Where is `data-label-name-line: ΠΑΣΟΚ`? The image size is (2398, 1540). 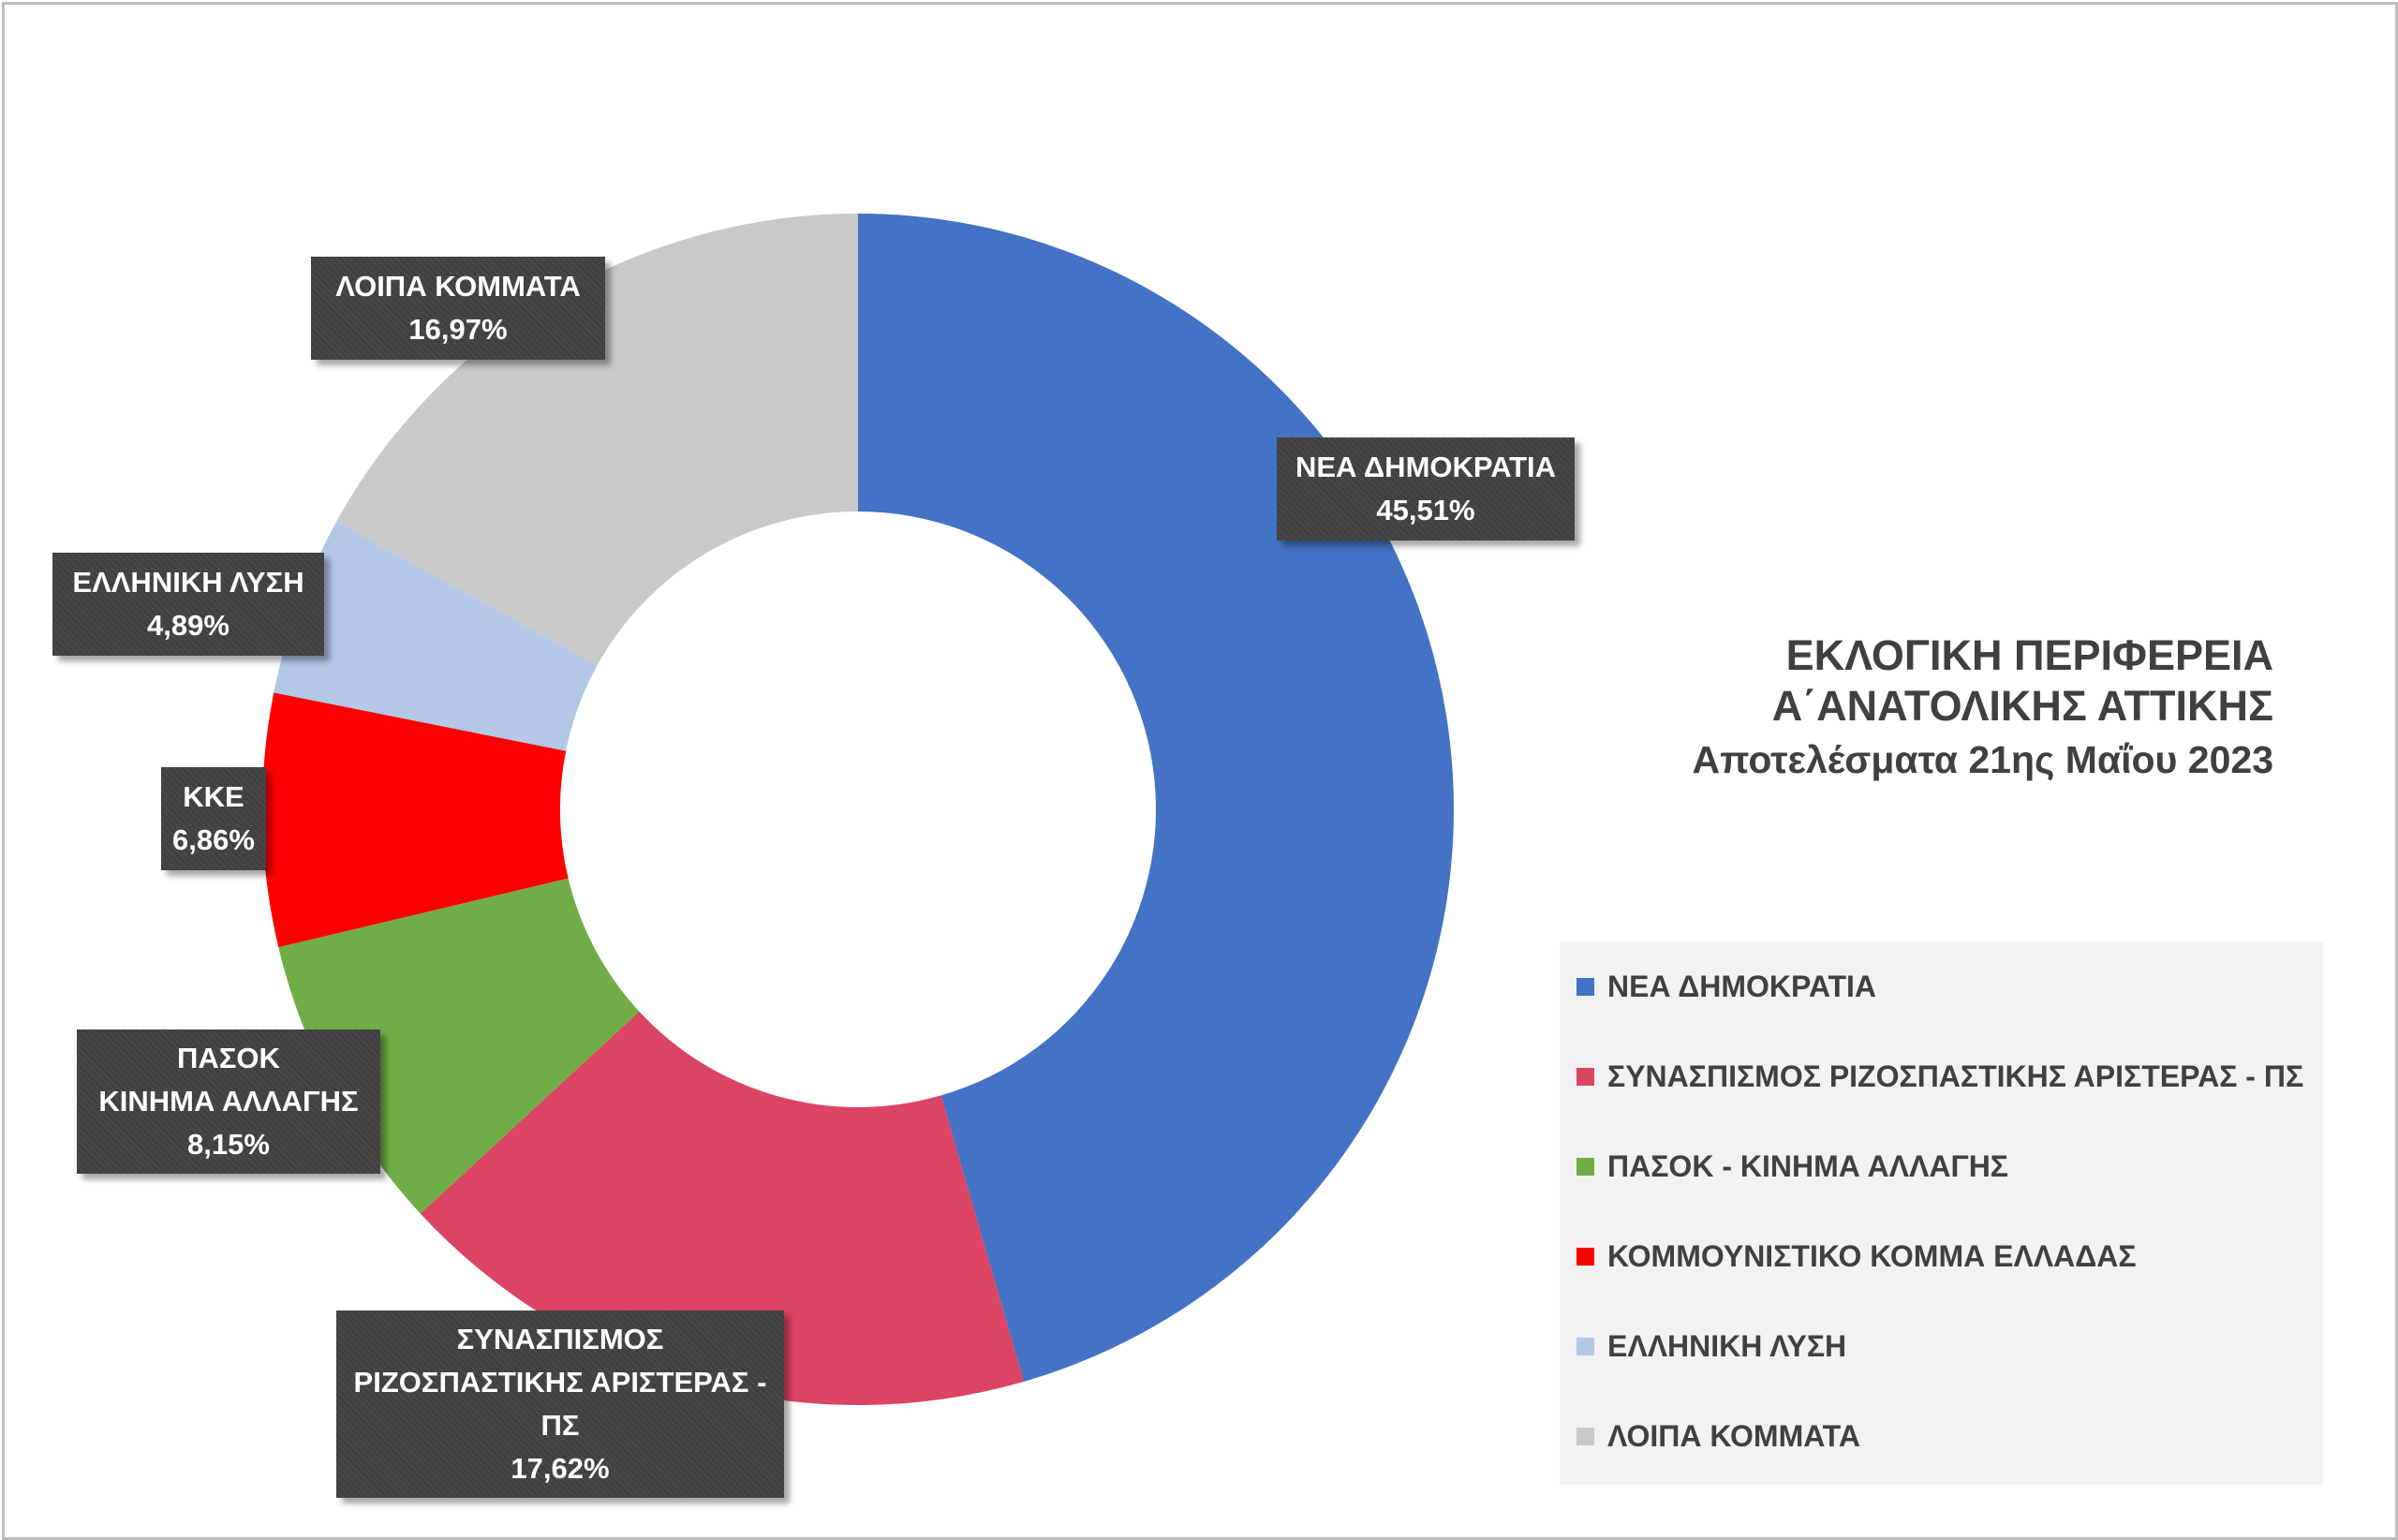 data-label-name-line: ΠΑΣΟΚ is located at coordinates (228, 1058).